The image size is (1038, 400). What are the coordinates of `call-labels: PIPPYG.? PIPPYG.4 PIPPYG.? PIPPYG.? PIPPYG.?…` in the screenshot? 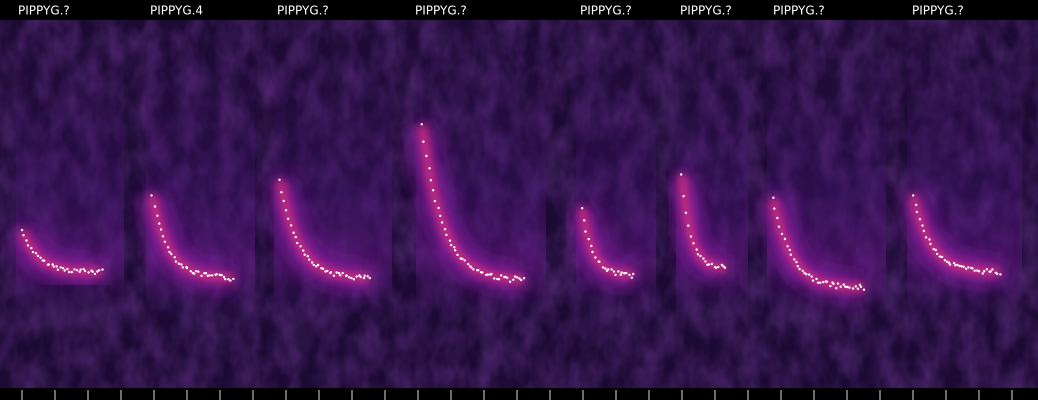 It's located at (491, 11).